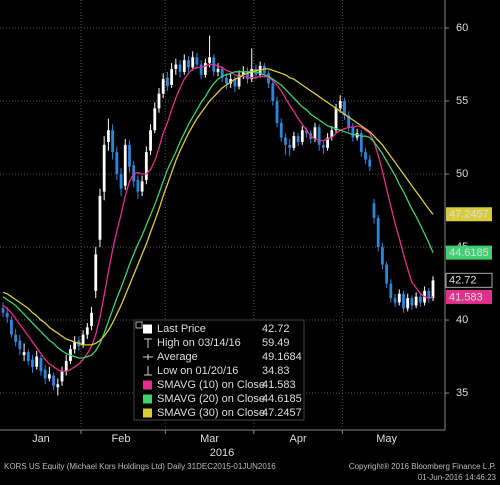 The height and width of the screenshot is (485, 500). Describe the element at coordinates (181, 329) in the screenshot. I see `legend-label: Last Price` at that location.